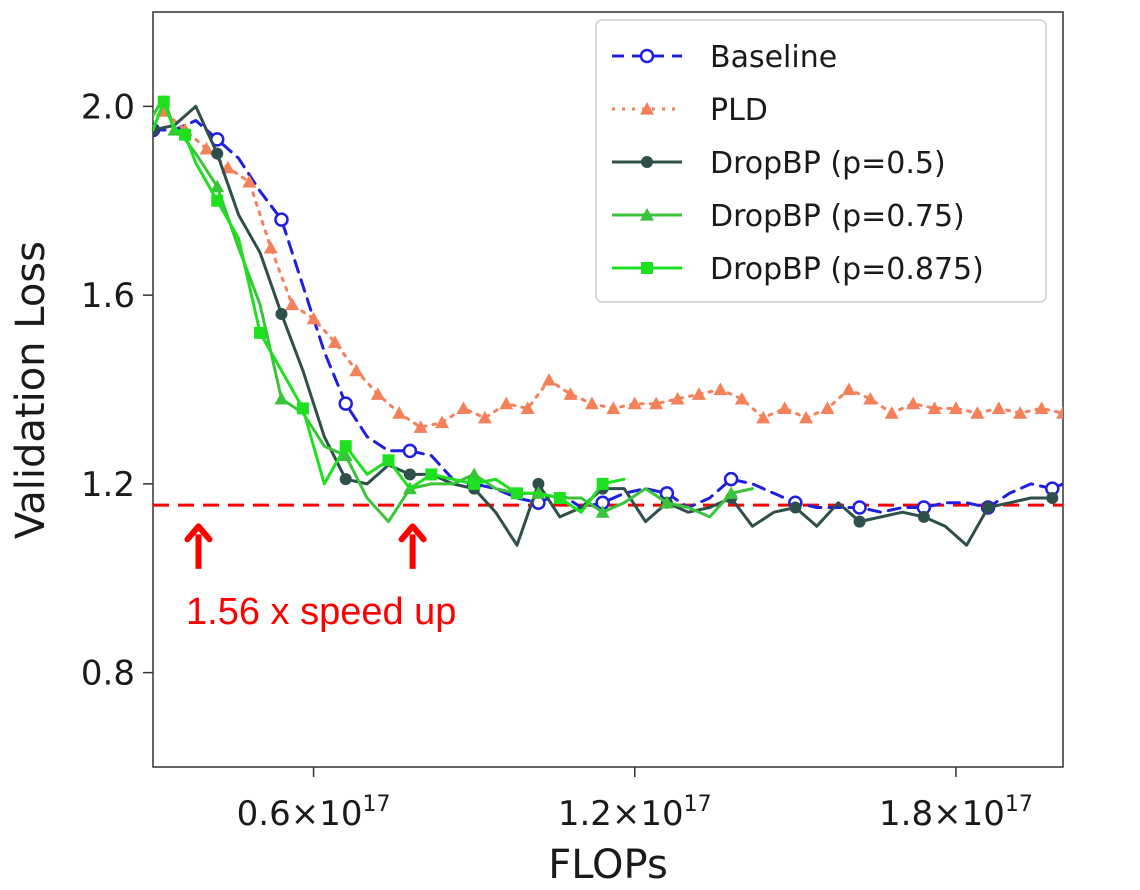 The width and height of the screenshot is (1140, 890). Describe the element at coordinates (837, 216) in the screenshot. I see `legend-label: DropBP (p=0.75)` at that location.